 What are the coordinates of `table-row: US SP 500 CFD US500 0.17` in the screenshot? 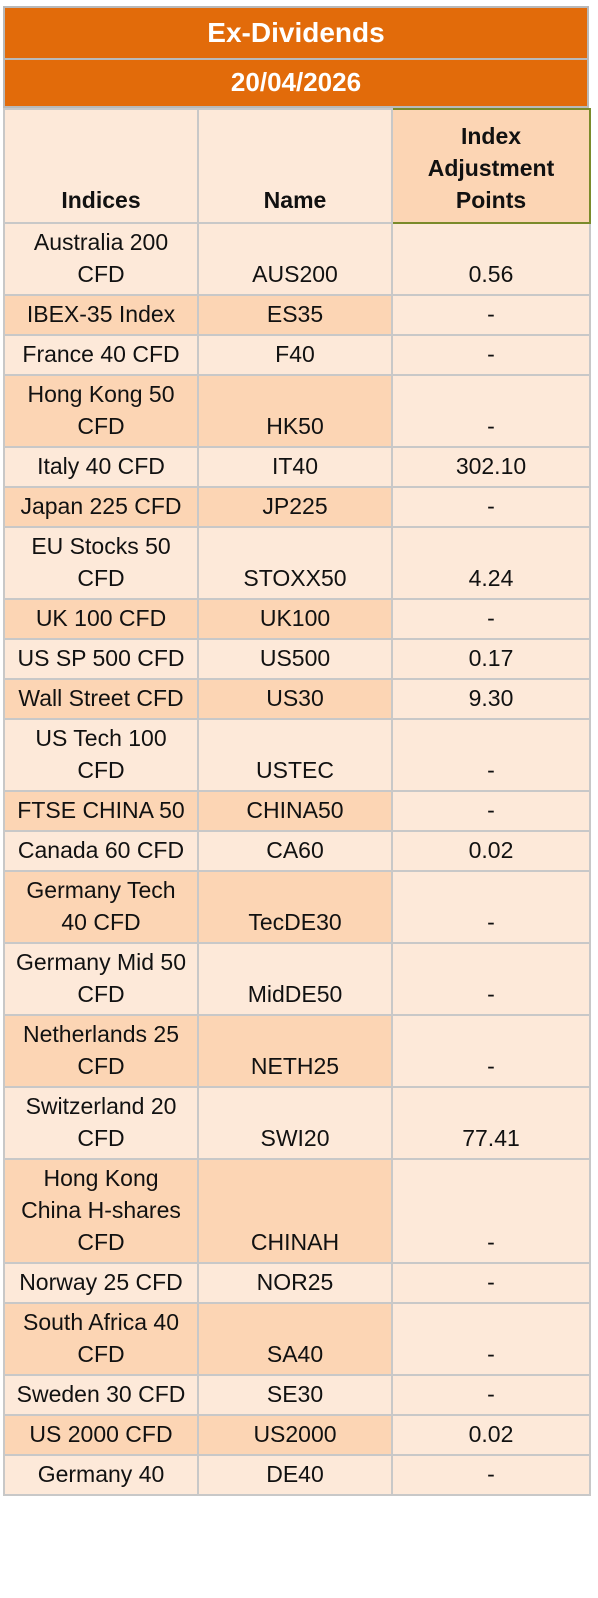 It's located at (297, 659).